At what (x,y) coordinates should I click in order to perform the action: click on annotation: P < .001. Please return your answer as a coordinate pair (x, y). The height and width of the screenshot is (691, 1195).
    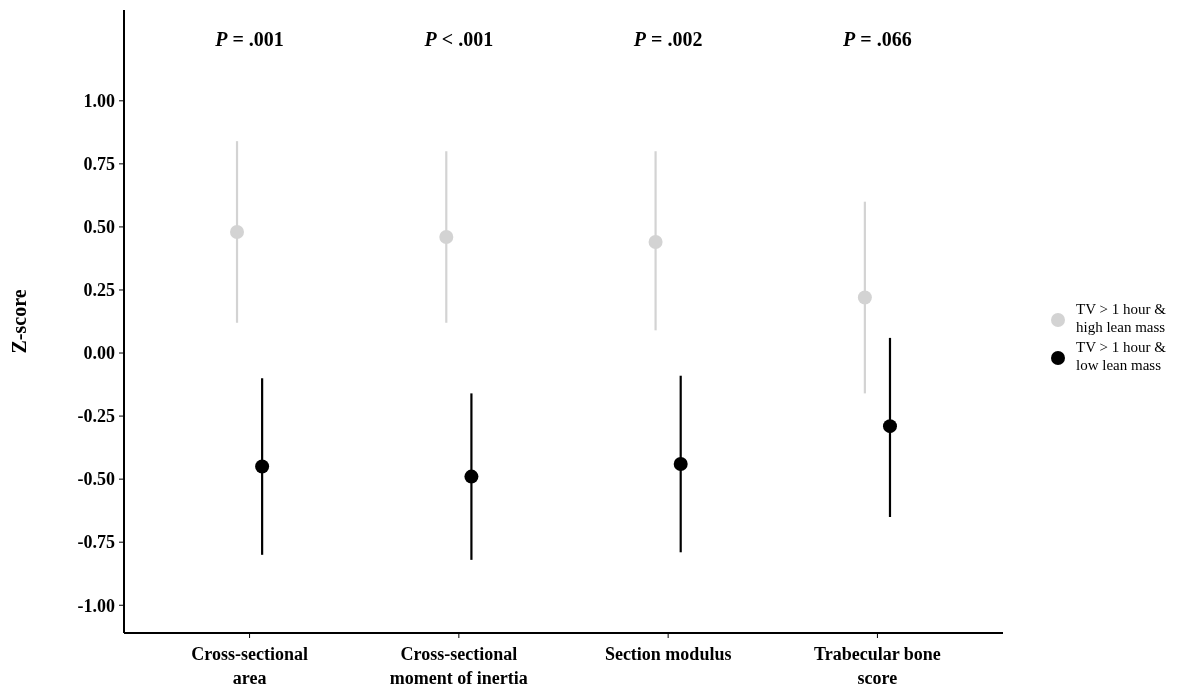
    Looking at the image, I should click on (458, 39).